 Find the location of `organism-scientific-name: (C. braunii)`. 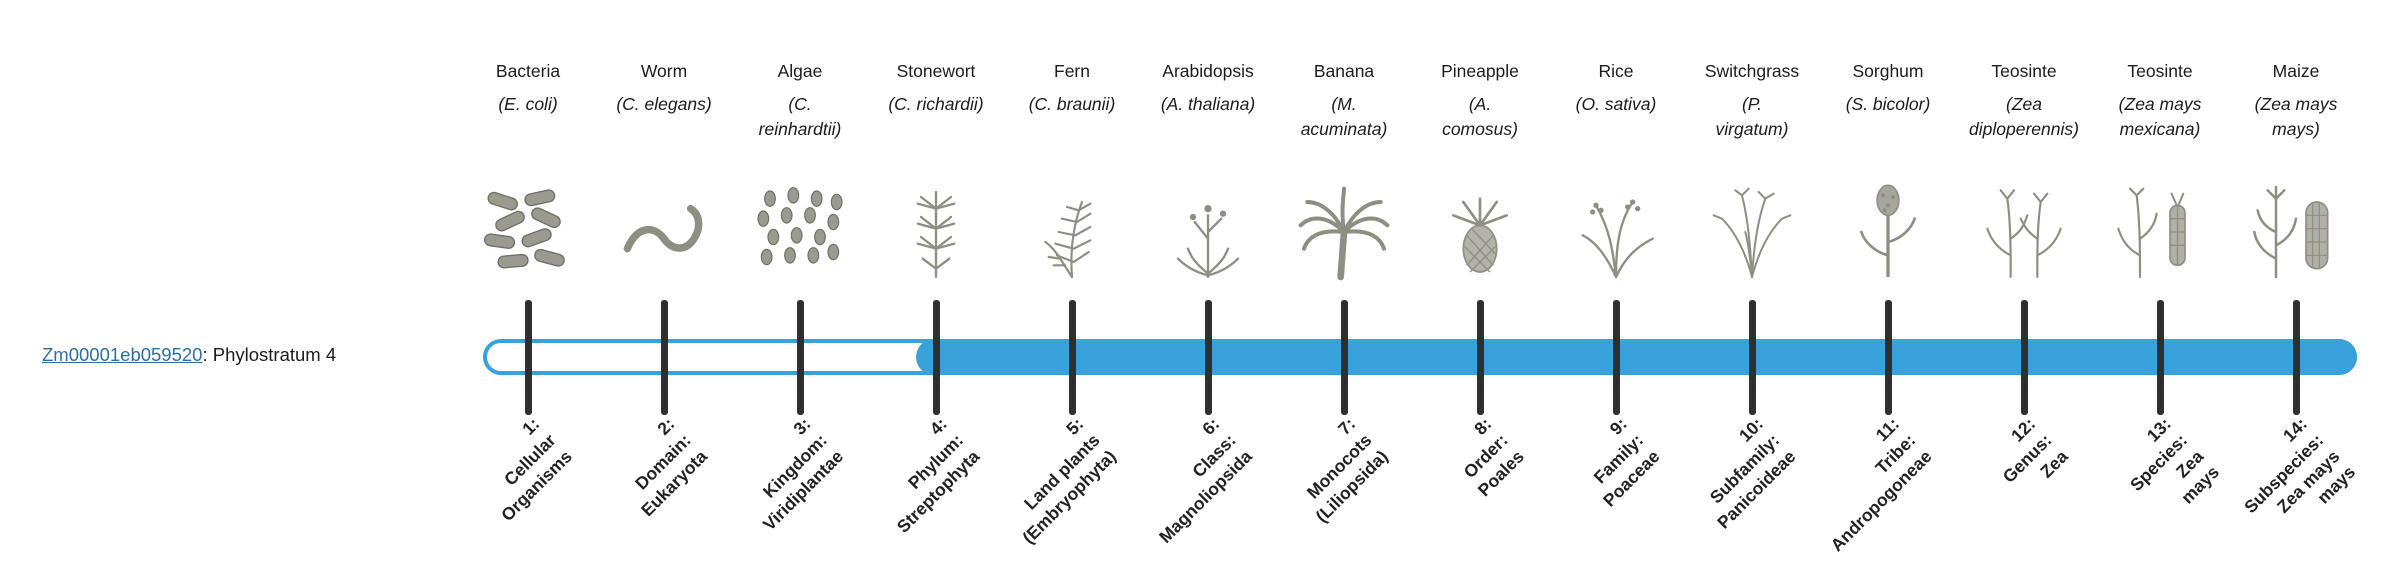

organism-scientific-name: (C. braunii) is located at coordinates (1072, 103).